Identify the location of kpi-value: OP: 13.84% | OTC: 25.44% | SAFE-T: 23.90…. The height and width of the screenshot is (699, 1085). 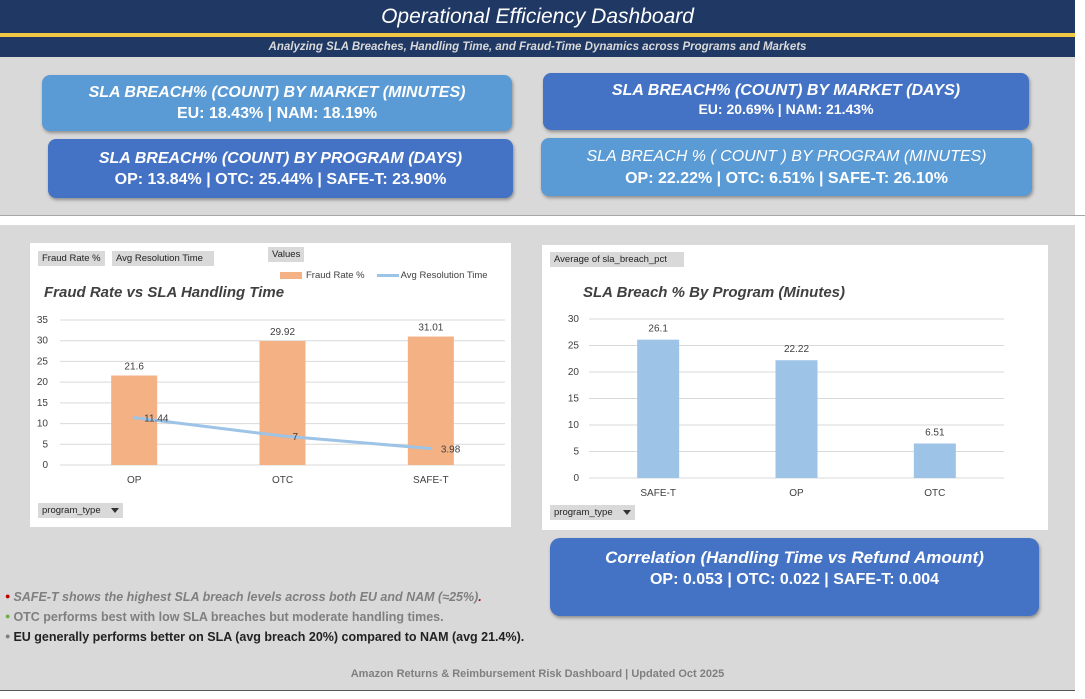
(280, 179).